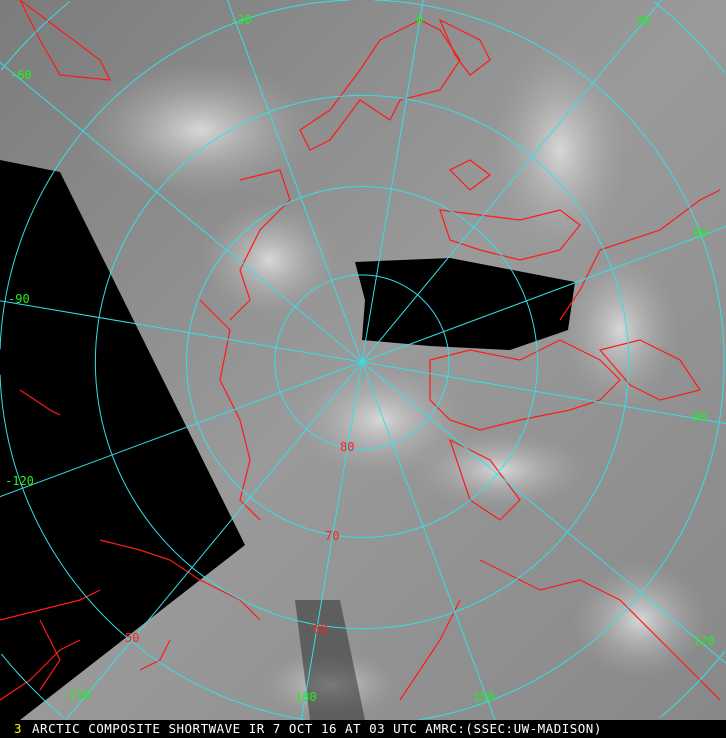  I want to click on longitude-label: 60, so click(700, 233).